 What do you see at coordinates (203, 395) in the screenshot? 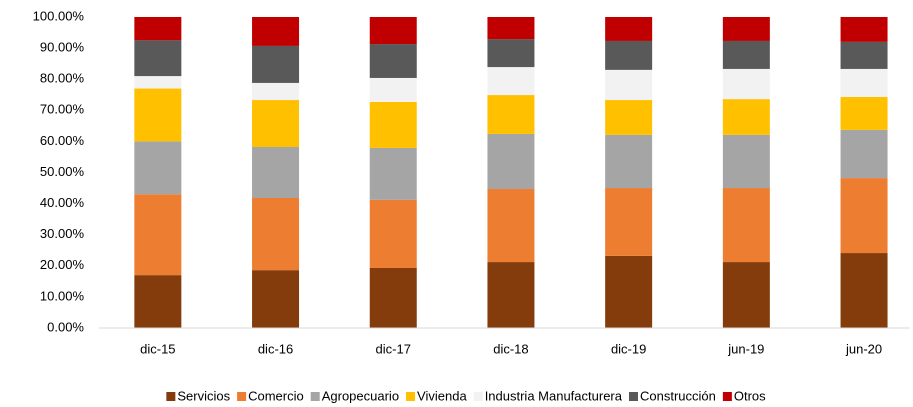
I see `legend-label: Servicios` at bounding box center [203, 395].